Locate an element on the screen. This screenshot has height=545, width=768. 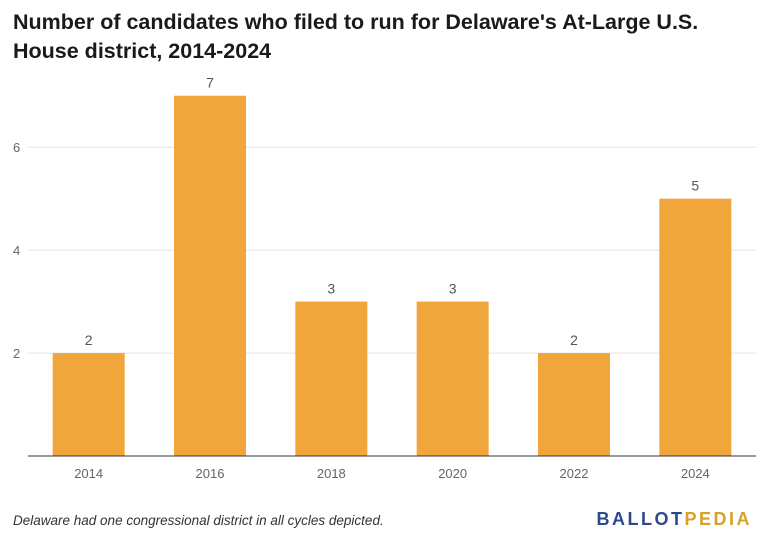
y-tick-label: 6 is located at coordinates (16, 147).